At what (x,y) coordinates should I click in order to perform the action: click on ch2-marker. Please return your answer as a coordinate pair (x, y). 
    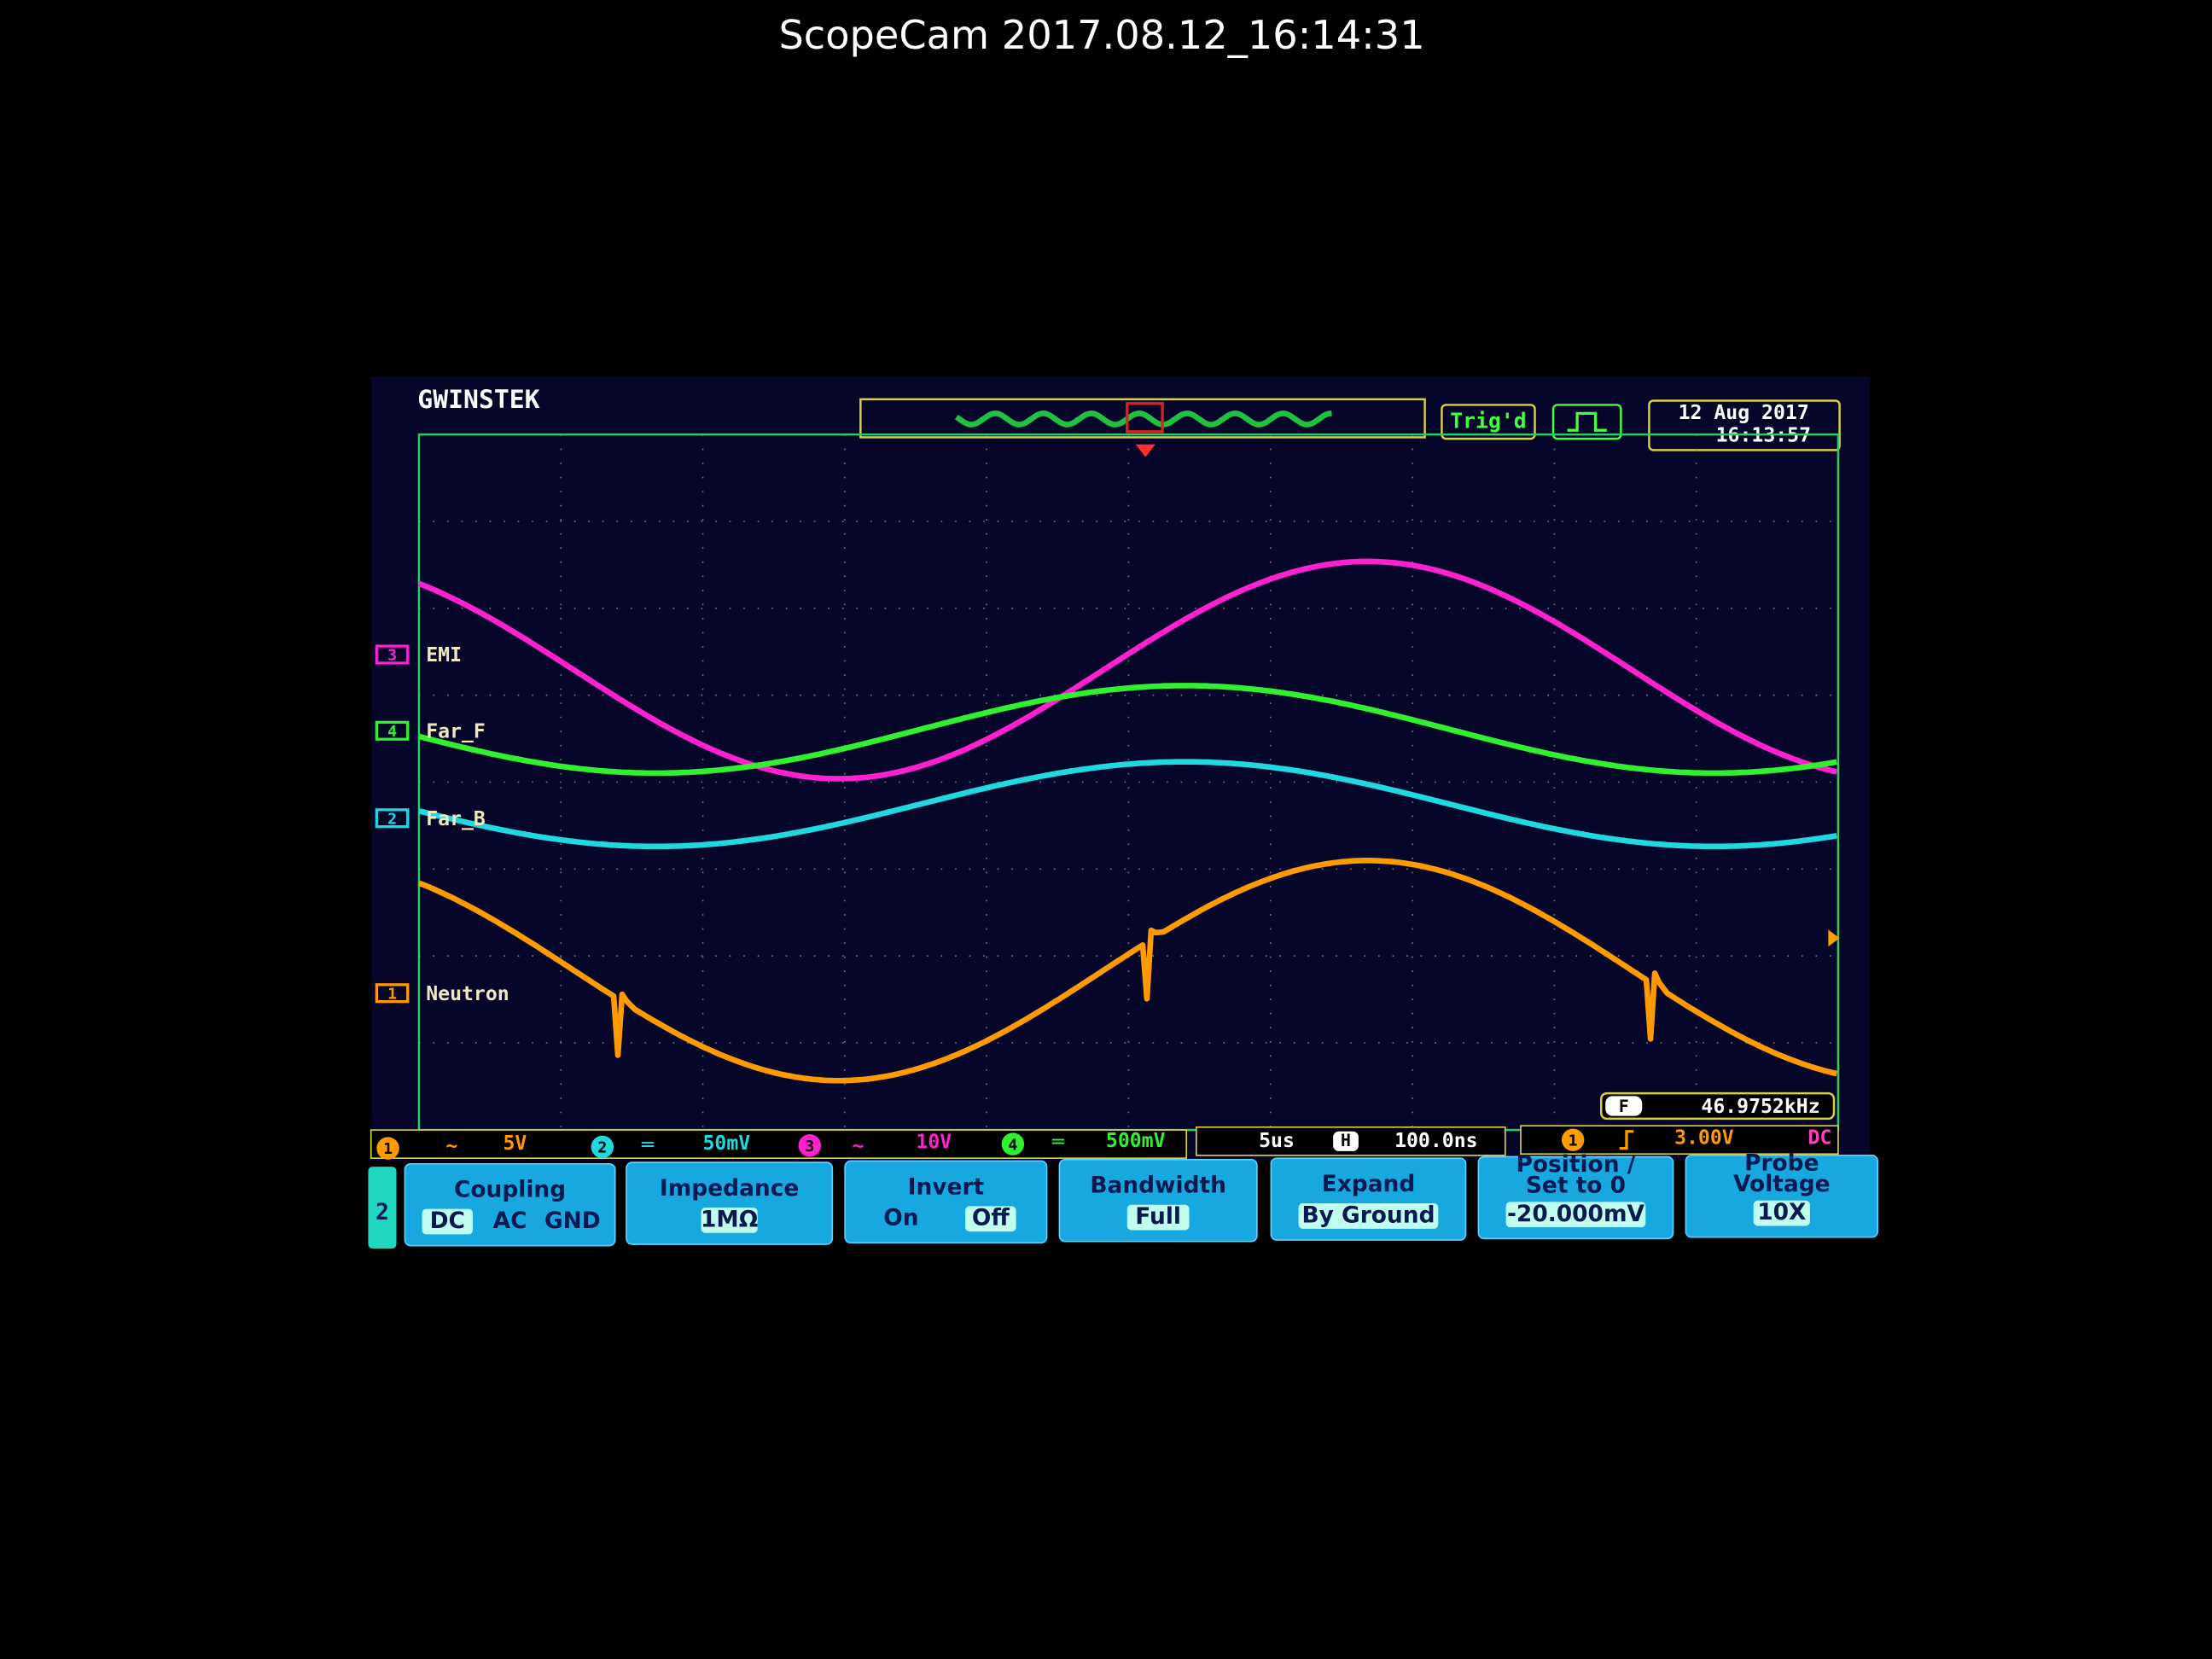
    Looking at the image, I should click on (392, 818).